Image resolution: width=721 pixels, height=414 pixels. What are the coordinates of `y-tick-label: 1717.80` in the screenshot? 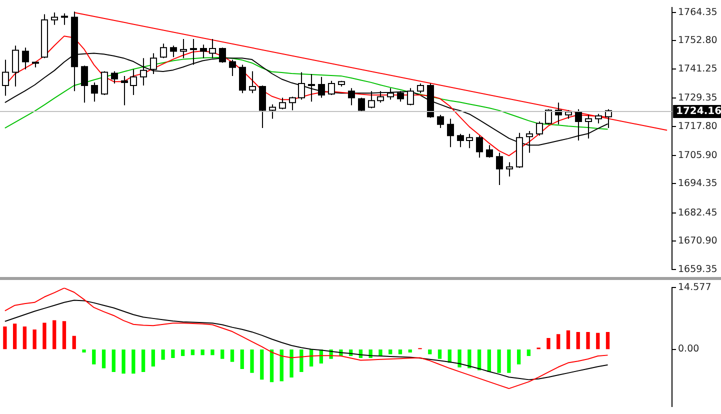 It's located at (698, 126).